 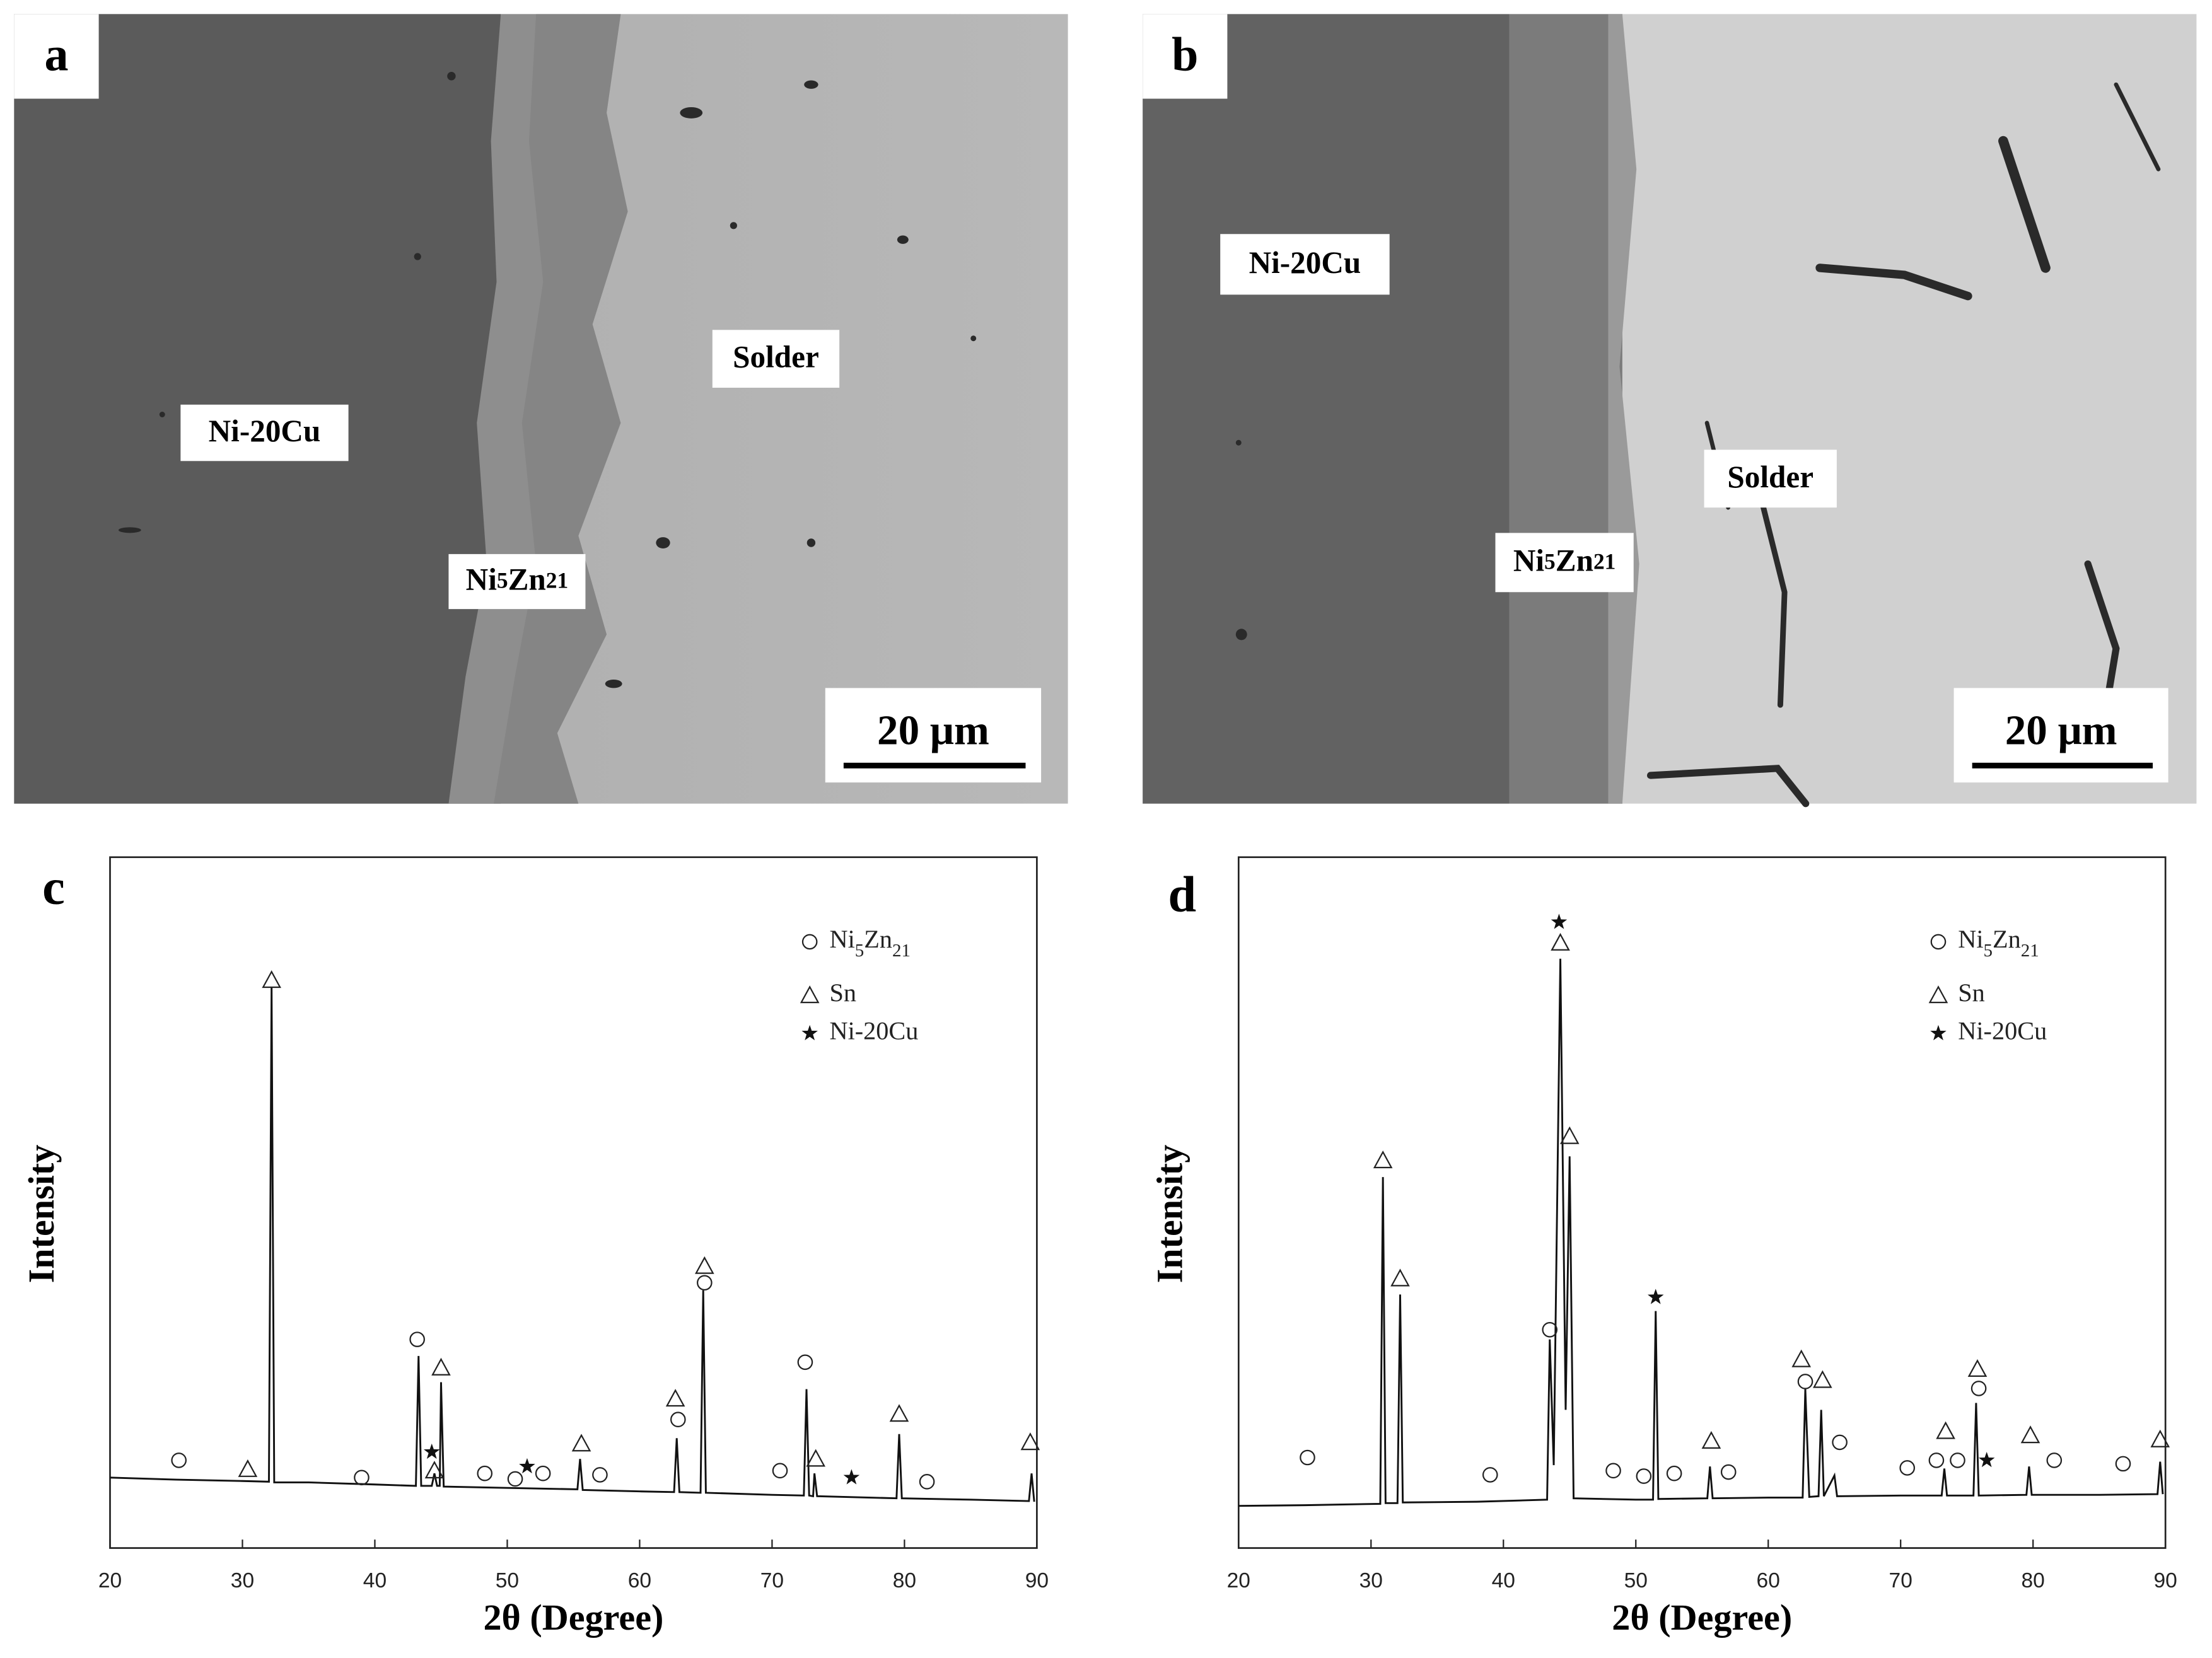 What do you see at coordinates (1182, 894) in the screenshot?
I see `panel-label: d` at bounding box center [1182, 894].